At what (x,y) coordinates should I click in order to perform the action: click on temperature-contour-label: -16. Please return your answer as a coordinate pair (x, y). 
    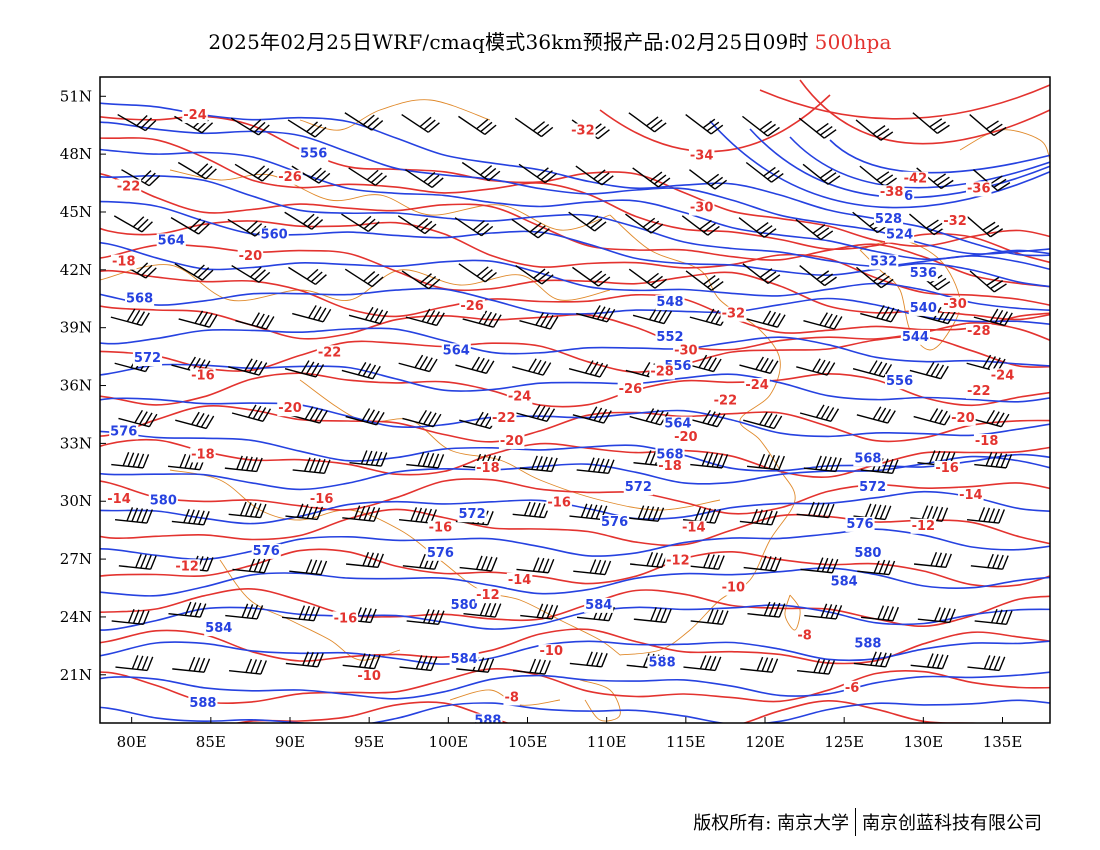
    Looking at the image, I should click on (441, 528).